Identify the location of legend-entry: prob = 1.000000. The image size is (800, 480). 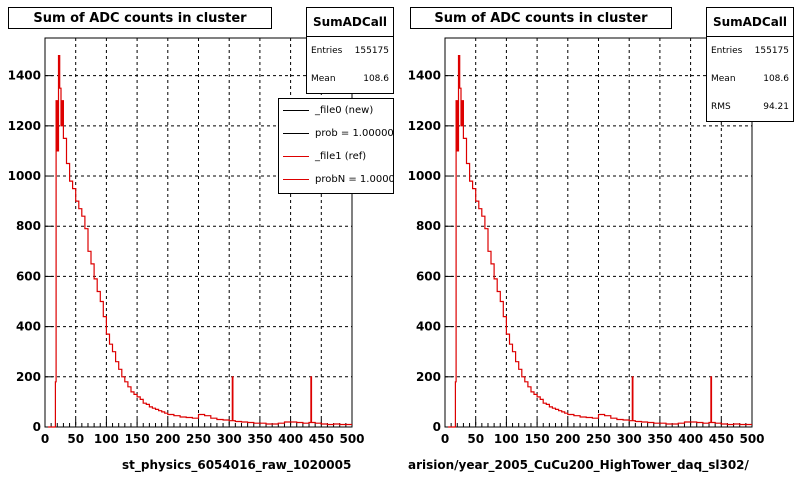
(336, 133).